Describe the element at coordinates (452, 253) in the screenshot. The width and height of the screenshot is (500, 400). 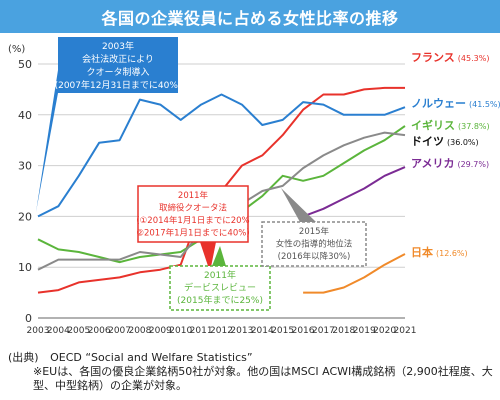
I see `series-value: (12.6%)` at that location.